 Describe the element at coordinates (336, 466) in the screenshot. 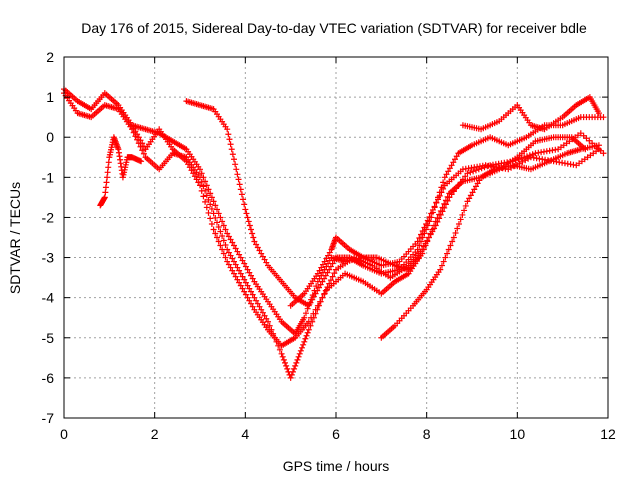

I see `x-axis-label: GPS time / hours` at that location.